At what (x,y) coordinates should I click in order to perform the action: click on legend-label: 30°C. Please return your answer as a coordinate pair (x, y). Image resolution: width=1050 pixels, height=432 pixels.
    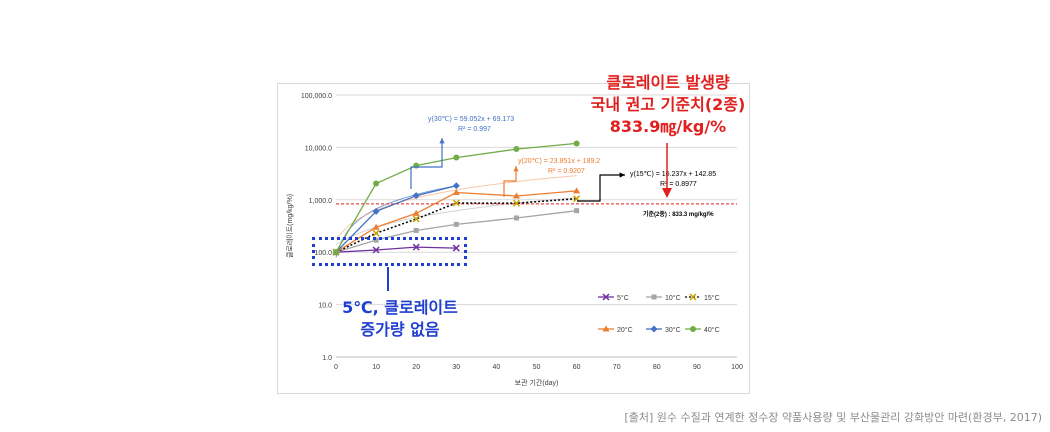
    Looking at the image, I should click on (673, 330).